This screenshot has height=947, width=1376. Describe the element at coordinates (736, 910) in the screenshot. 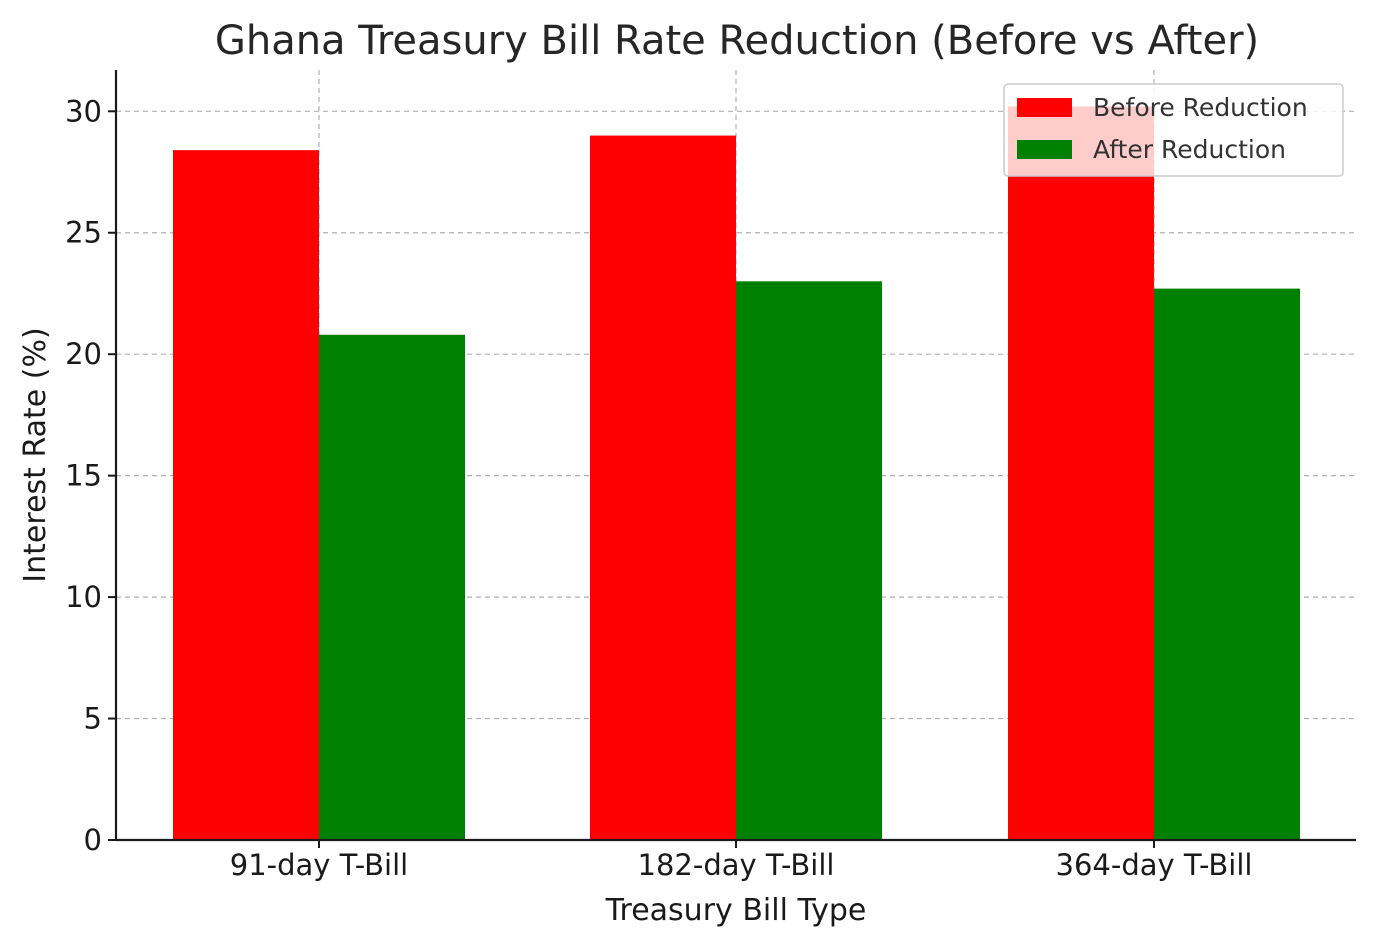

I see `x-axis-label: Treasury Bill Type` at that location.